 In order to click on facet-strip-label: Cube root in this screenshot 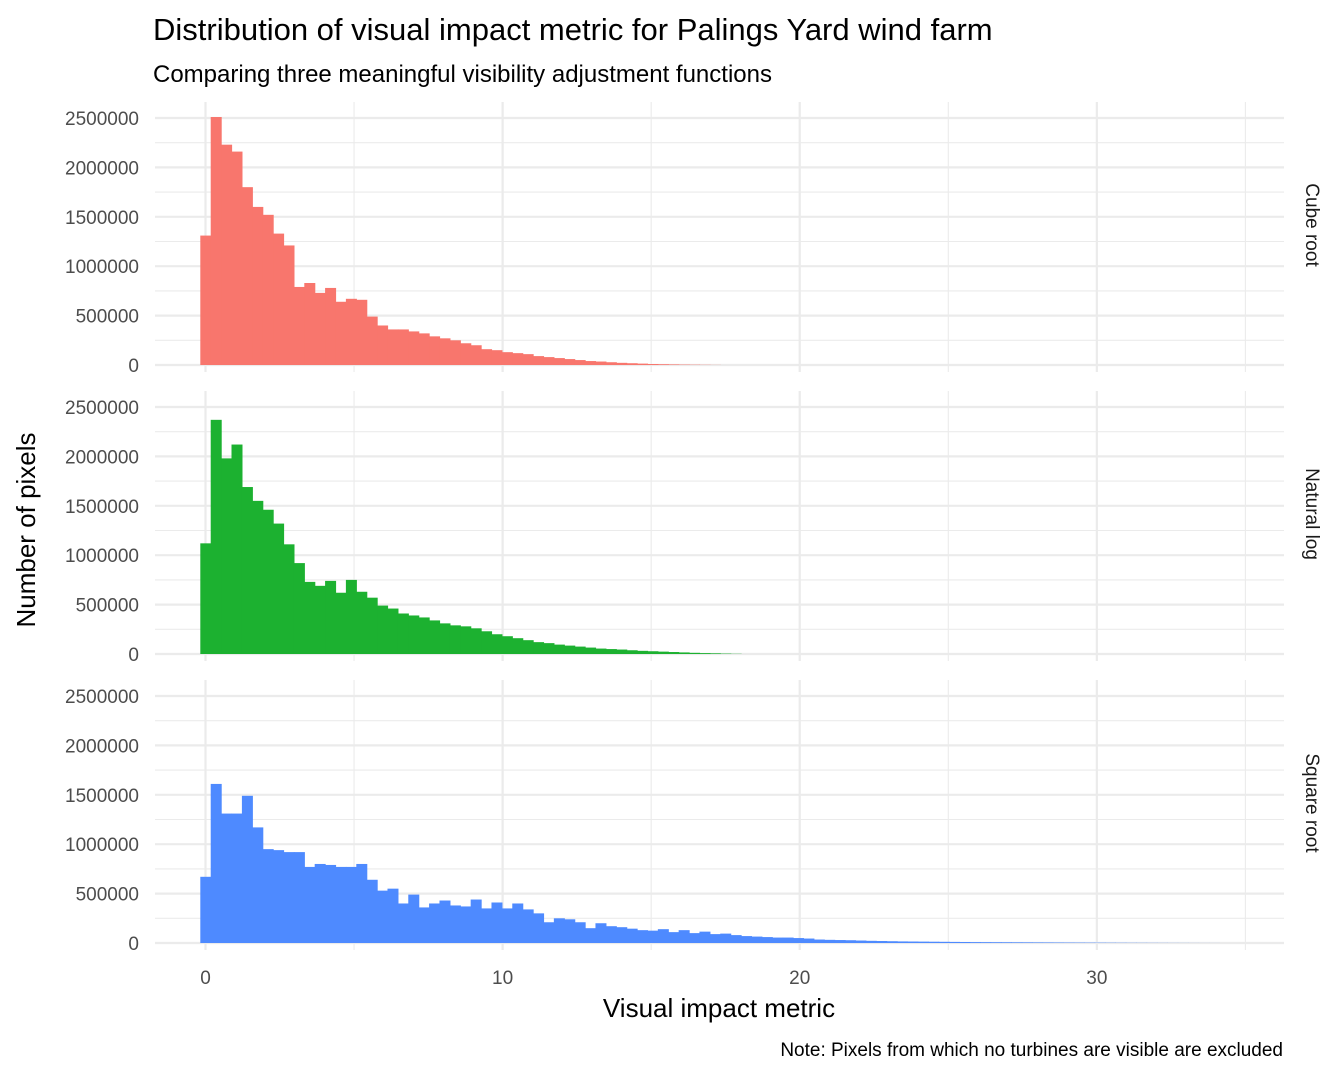, I will do `click(1311, 225)`.